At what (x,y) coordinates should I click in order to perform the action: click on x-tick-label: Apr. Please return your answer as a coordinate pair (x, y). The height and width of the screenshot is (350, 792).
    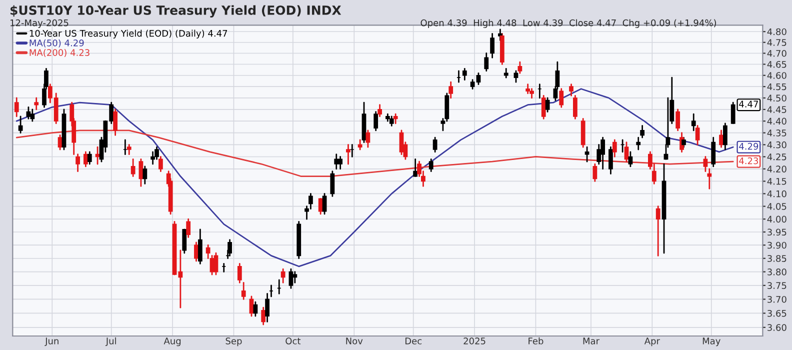
    Looking at the image, I should click on (652, 342).